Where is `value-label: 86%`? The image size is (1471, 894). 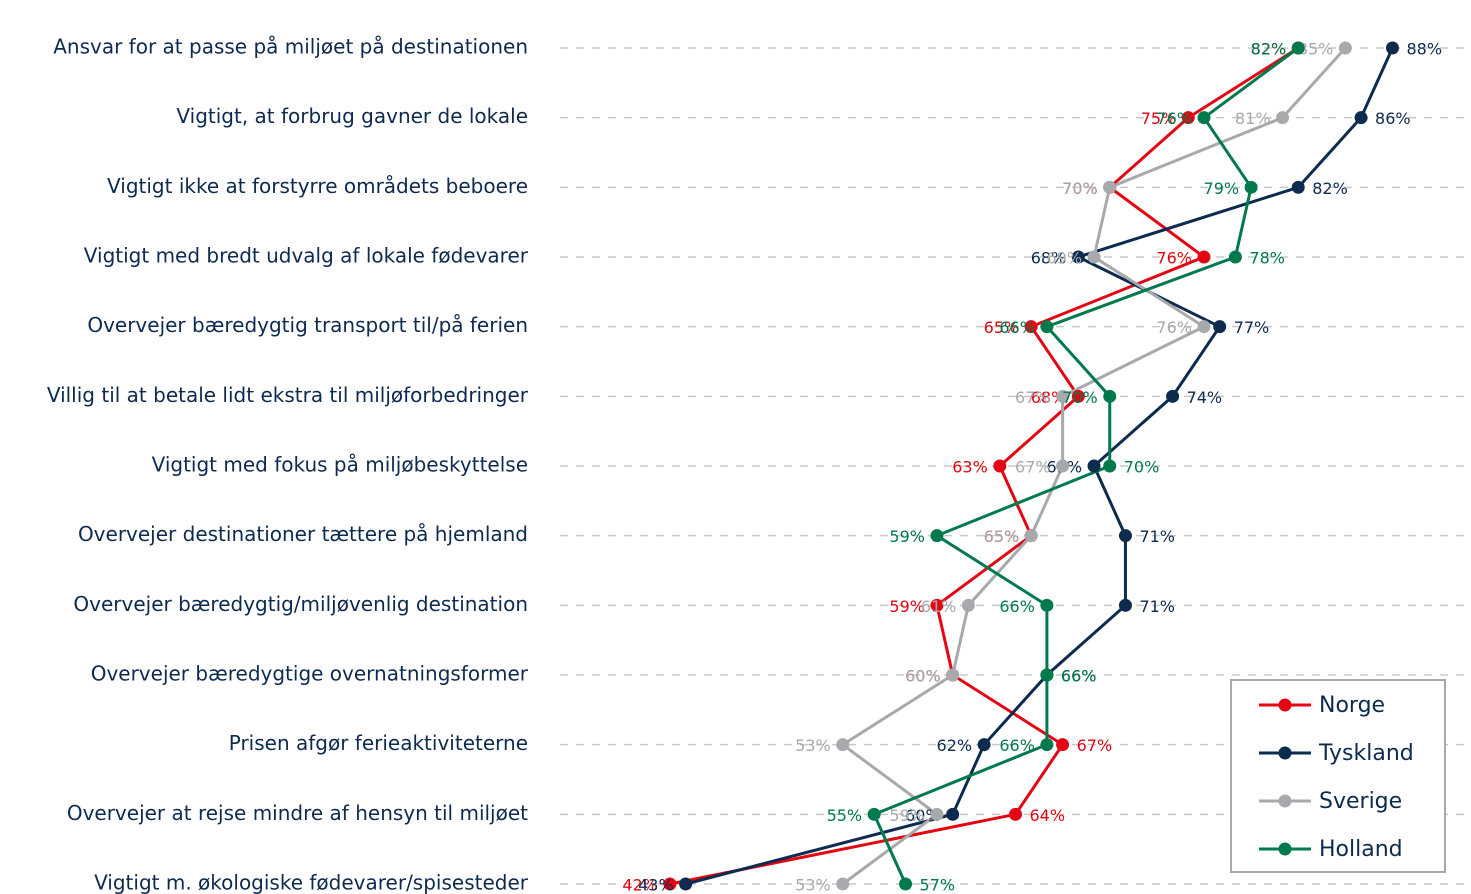
value-label: 86% is located at coordinates (1393, 118).